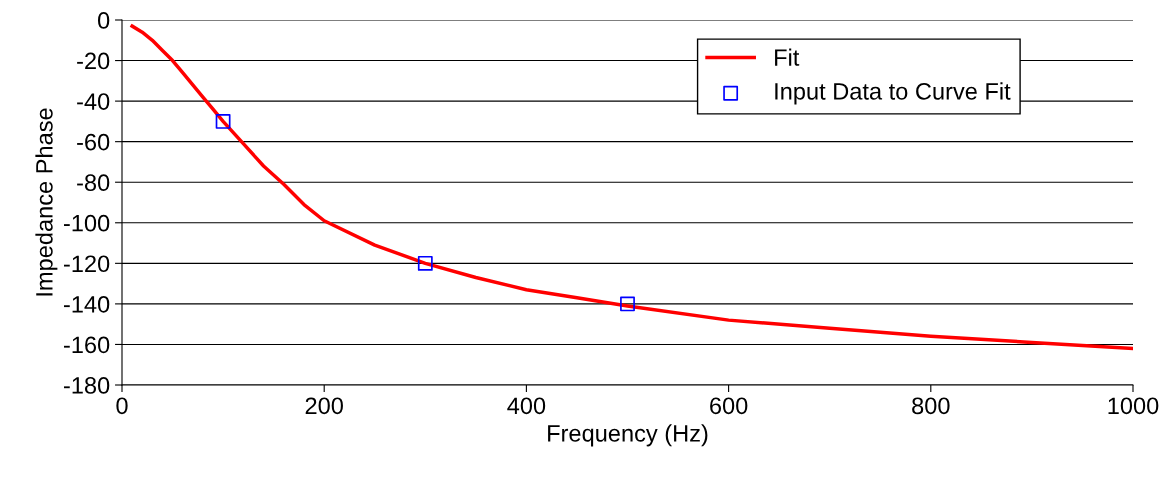 This screenshot has width=1170, height=488. What do you see at coordinates (93, 61) in the screenshot?
I see `y-tick-label: -20` at bounding box center [93, 61].